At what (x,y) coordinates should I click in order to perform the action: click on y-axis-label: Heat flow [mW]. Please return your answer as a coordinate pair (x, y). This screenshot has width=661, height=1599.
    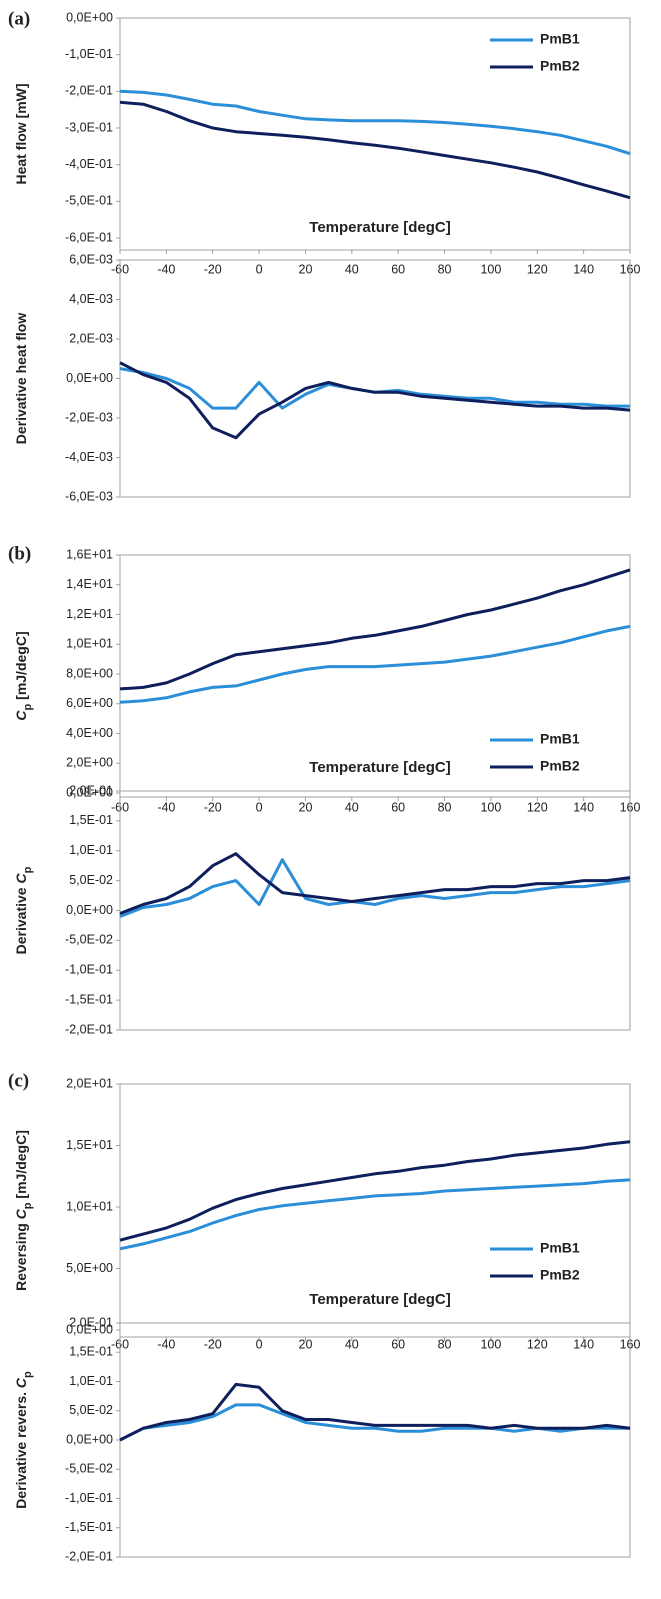
    Looking at the image, I should click on (21, 133).